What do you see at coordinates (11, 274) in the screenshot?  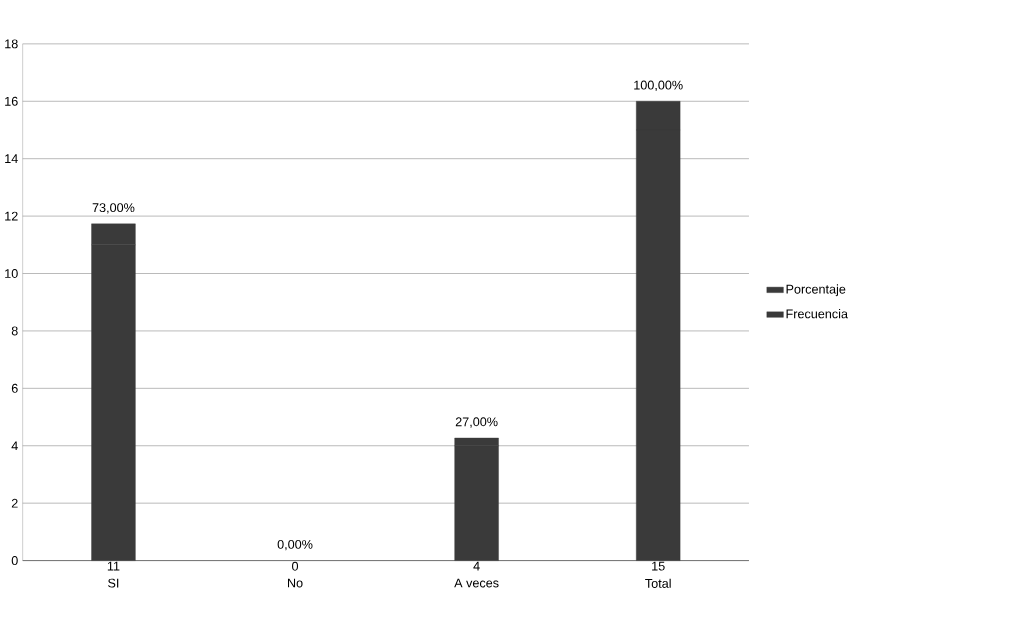 I see `y-tick-label: 10` at bounding box center [11, 274].